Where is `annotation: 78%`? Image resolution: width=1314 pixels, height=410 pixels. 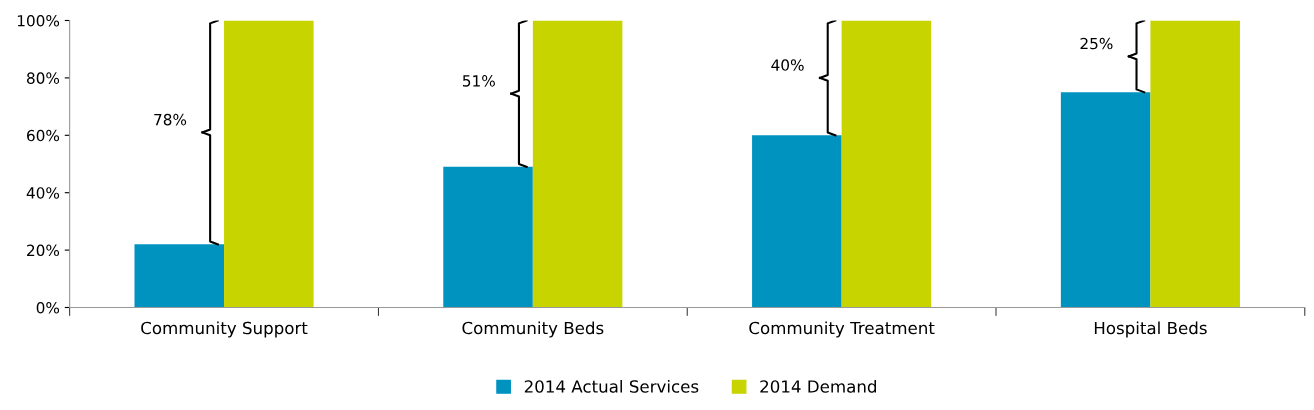
annotation: 78% is located at coordinates (170, 119).